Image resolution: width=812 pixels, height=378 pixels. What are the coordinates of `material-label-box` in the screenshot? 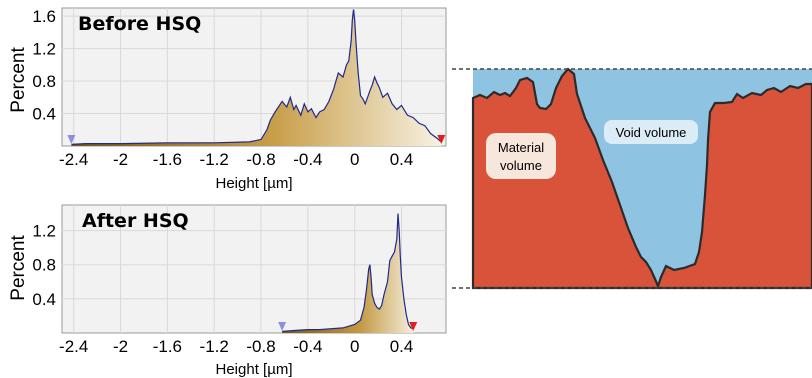 It's located at (521, 156).